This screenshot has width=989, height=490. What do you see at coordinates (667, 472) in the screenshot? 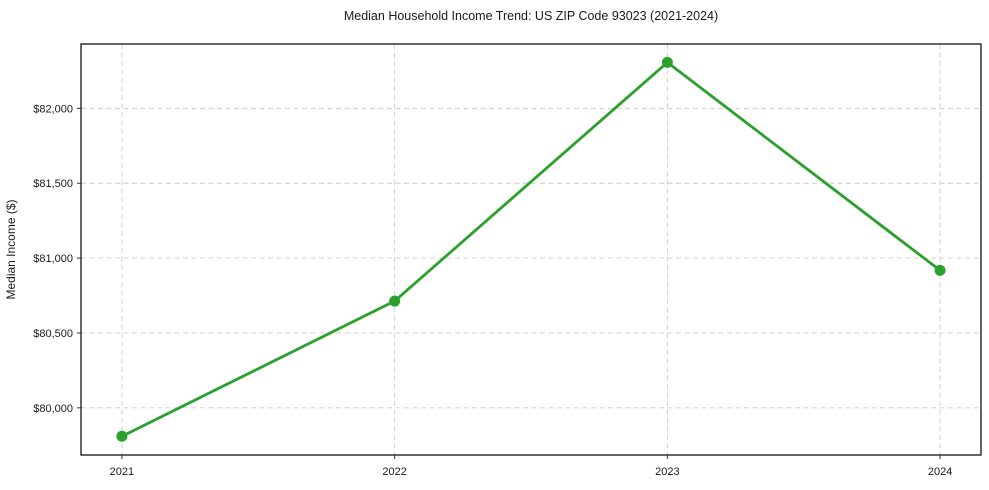
I see `x-tick-label: 2023` at bounding box center [667, 472].